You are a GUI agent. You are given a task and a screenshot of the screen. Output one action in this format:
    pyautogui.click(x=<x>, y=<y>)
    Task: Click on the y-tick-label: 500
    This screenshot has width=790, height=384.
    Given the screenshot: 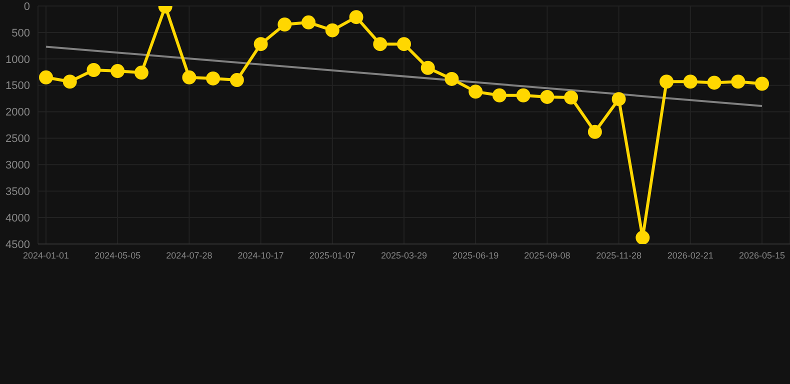 What is the action you would take?
    pyautogui.click(x=21, y=33)
    